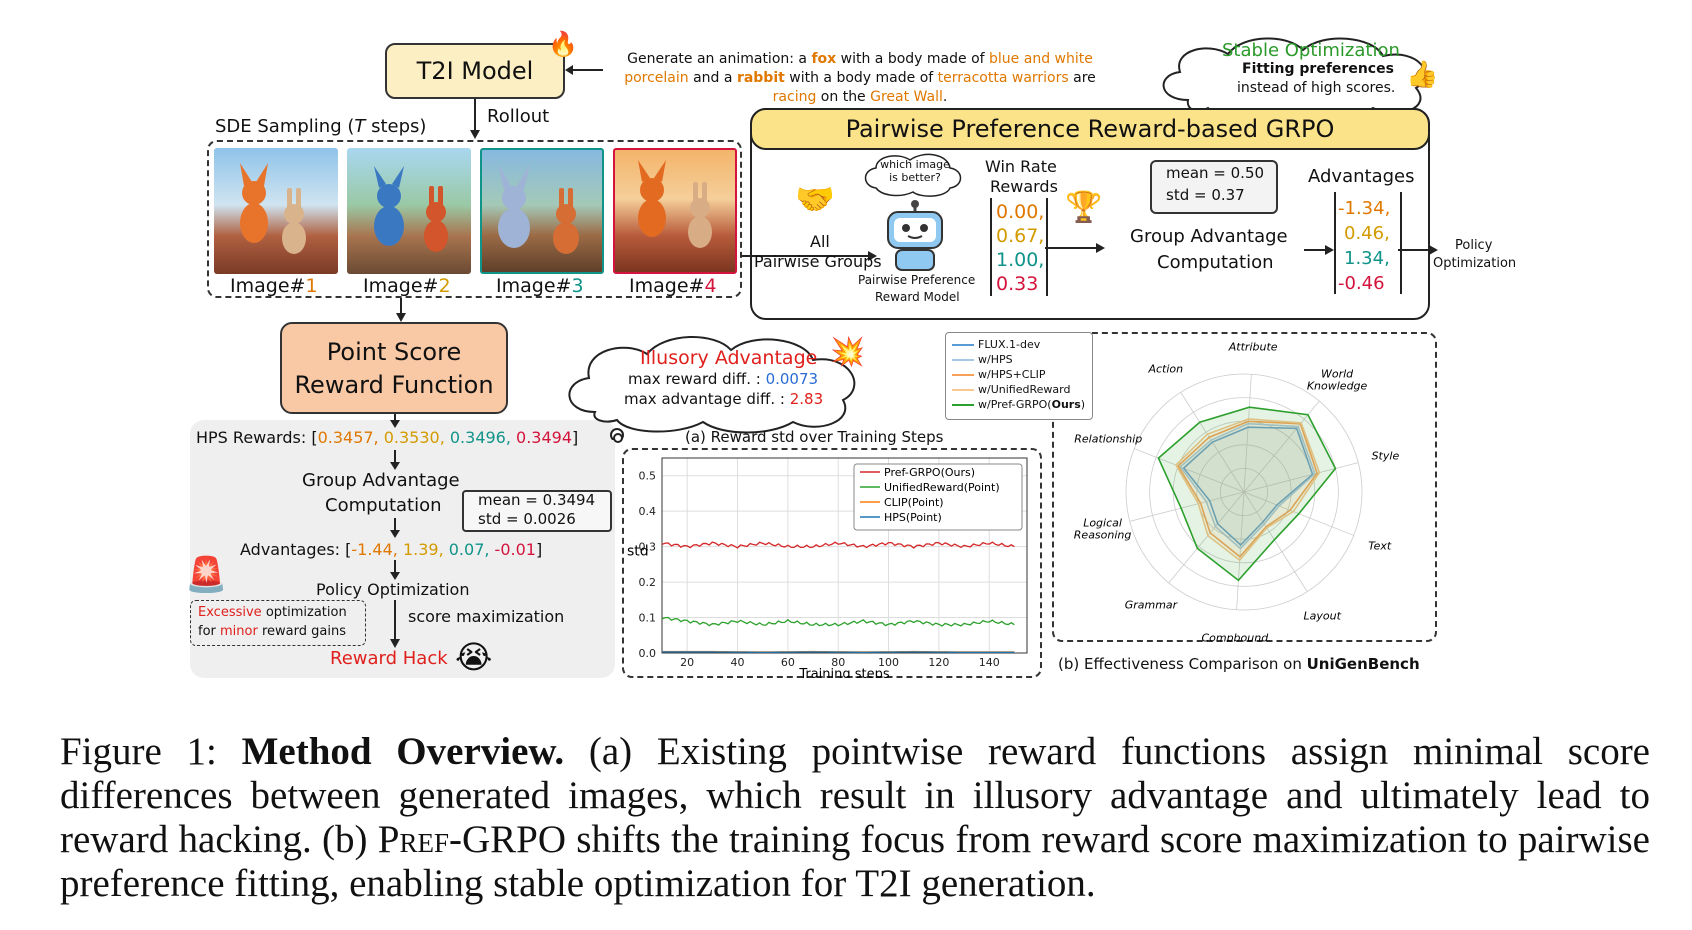 This screenshot has height=930, width=1692. What do you see at coordinates (563, 44) in the screenshot?
I see `fire-icon: 🔥` at bounding box center [563, 44].